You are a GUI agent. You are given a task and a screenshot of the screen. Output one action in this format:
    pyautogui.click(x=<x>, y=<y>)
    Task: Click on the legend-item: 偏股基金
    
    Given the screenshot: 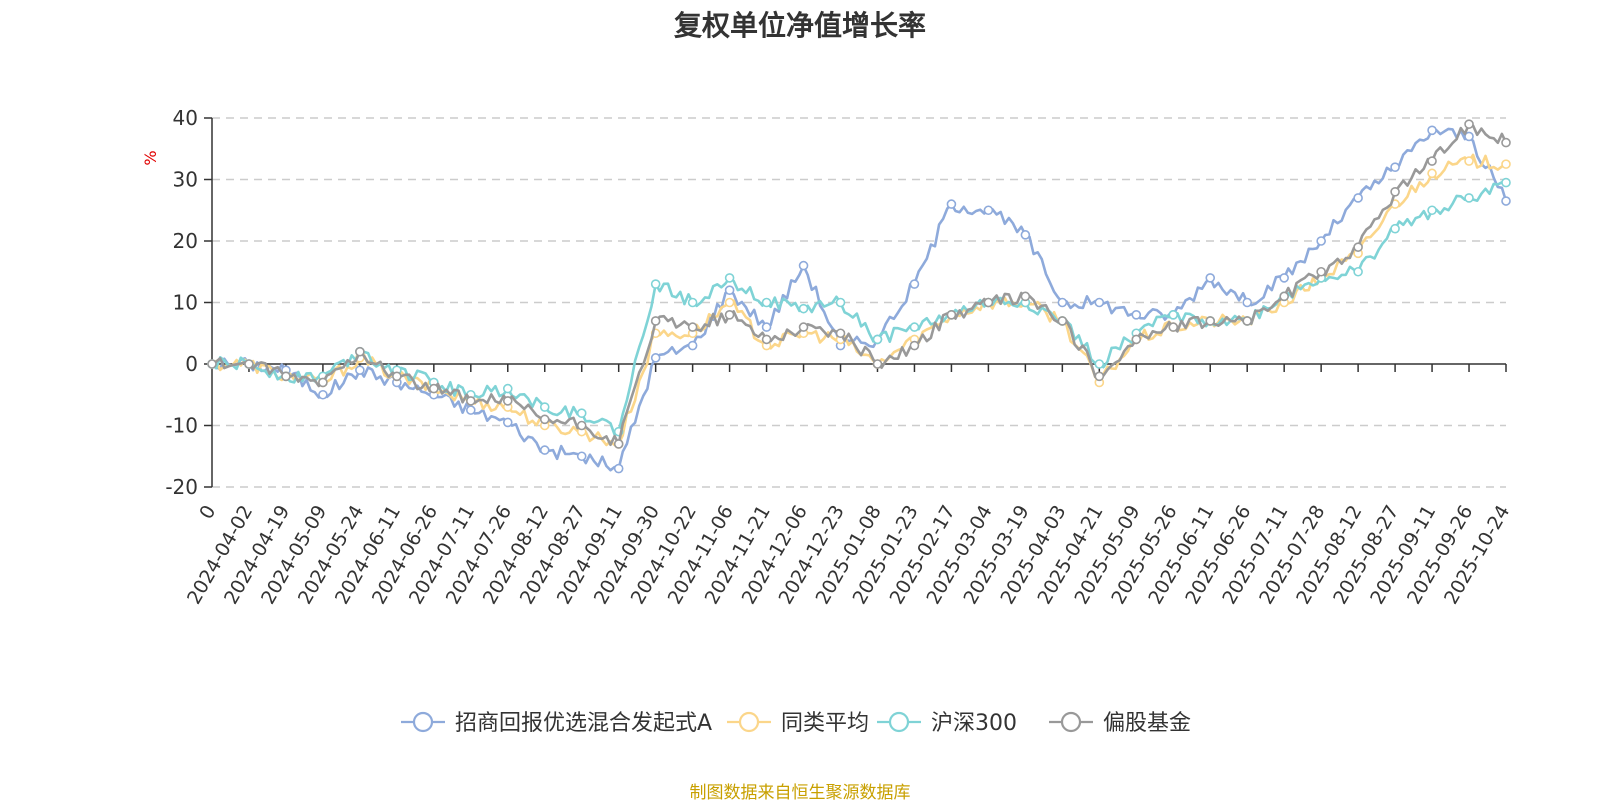 What is the action you would take?
    pyautogui.click(x=1120, y=723)
    